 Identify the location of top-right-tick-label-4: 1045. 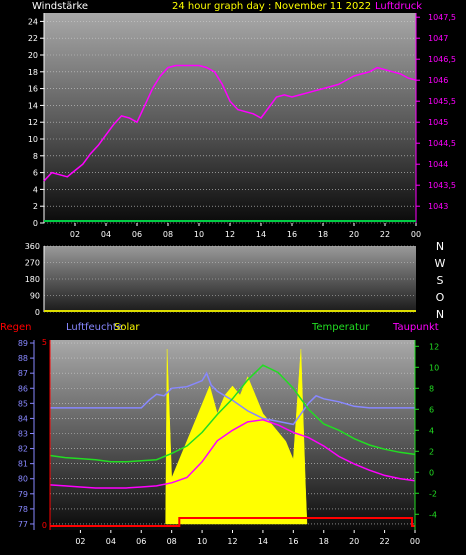
(438, 122).